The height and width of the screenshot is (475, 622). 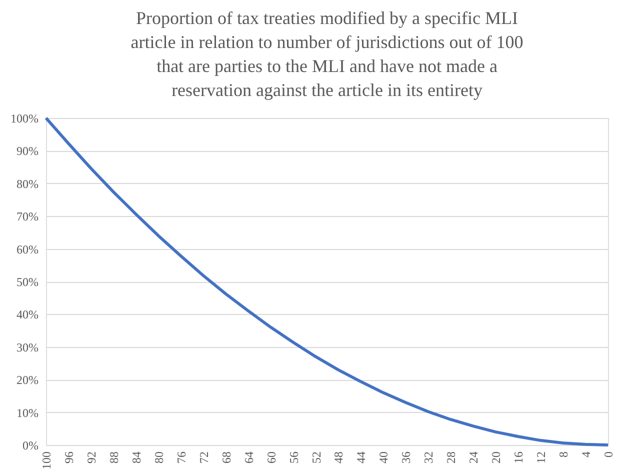 What do you see at coordinates (249, 458) in the screenshot?
I see `x-tick-label: 64` at bounding box center [249, 458].